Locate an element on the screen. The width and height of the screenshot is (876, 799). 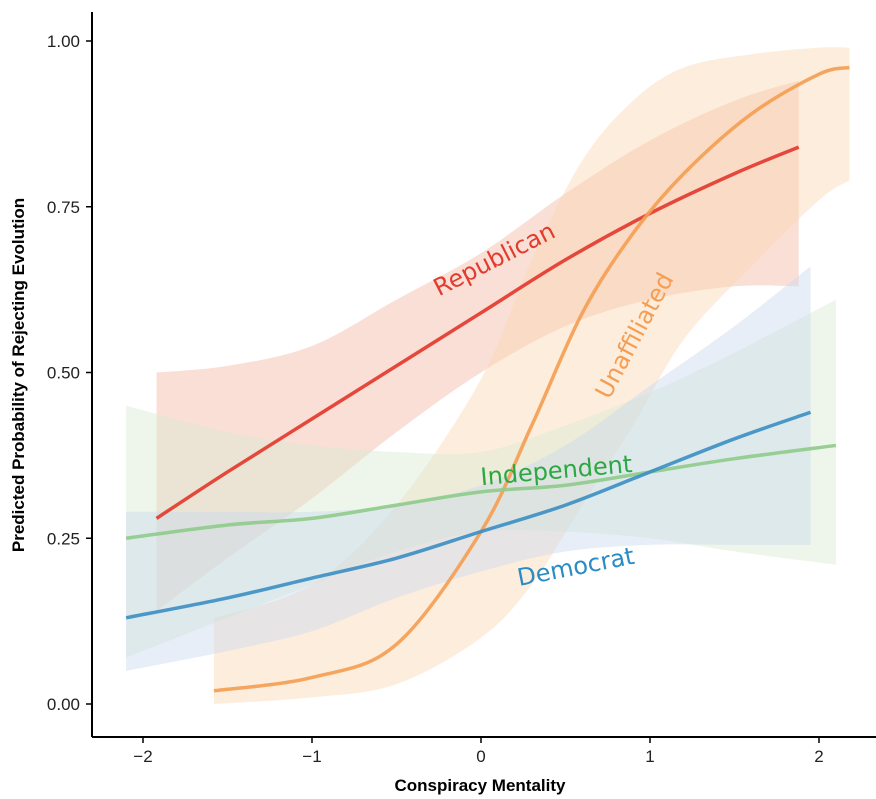
y-tick-label: 0.25 is located at coordinates (63, 538).